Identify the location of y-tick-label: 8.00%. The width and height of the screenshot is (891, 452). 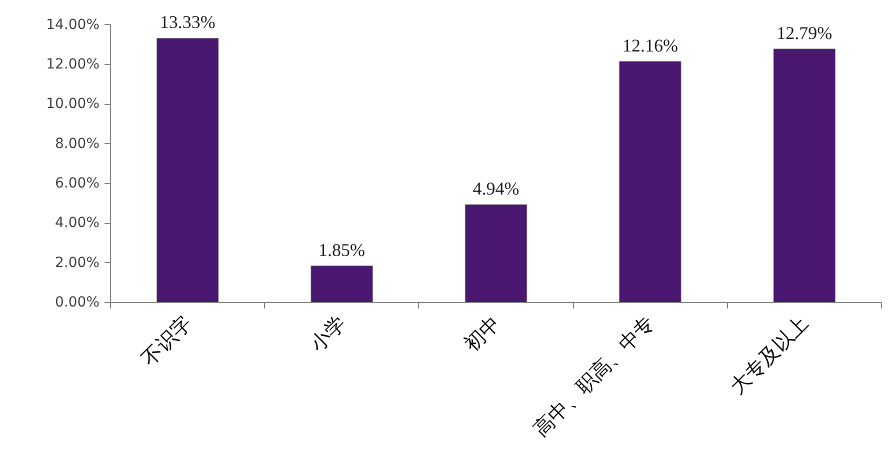
(77, 144).